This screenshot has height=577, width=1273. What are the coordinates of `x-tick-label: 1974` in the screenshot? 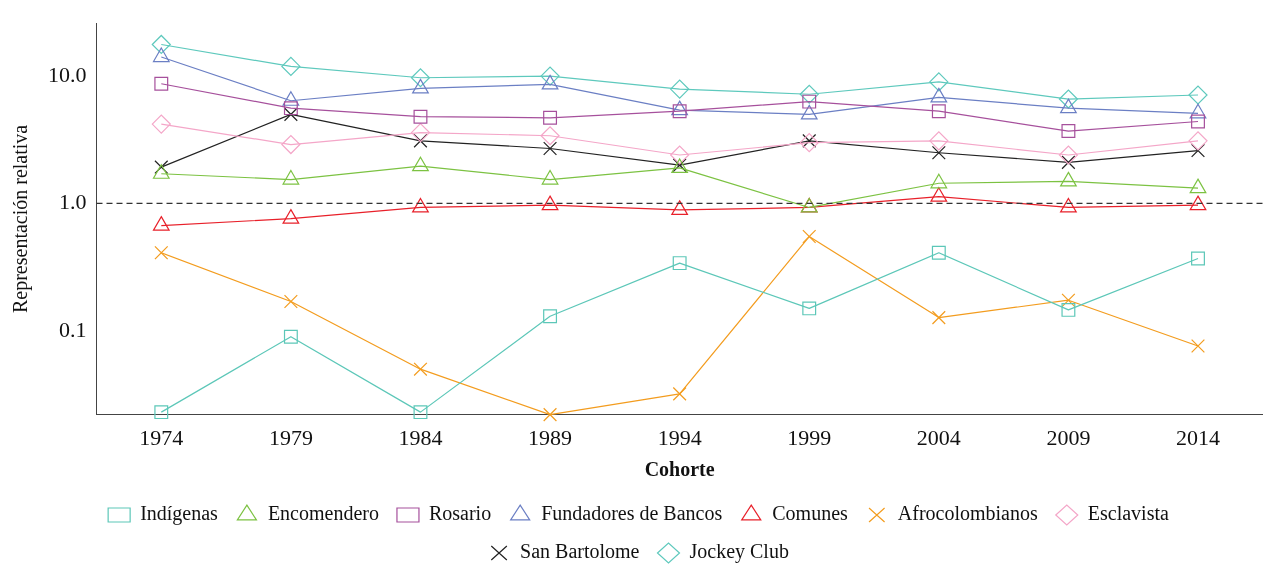 It's located at (161, 437).